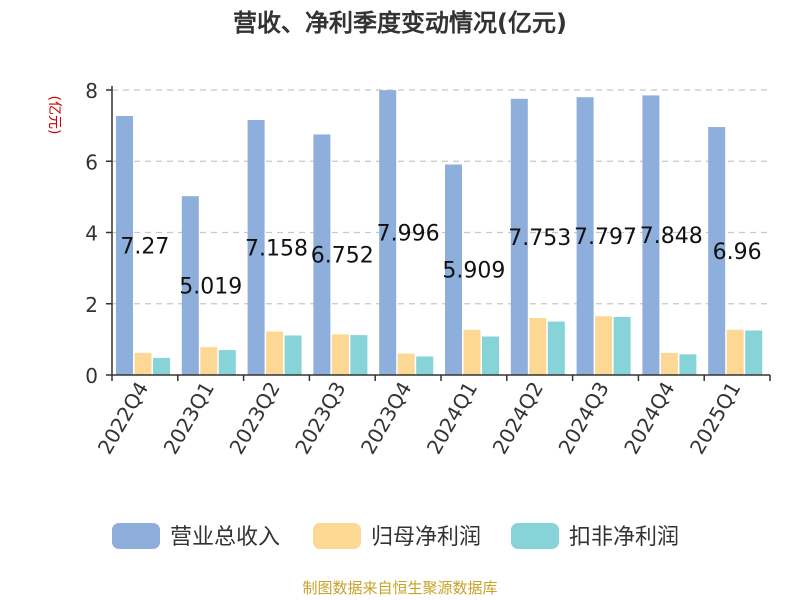  I want to click on legend-item: 扣非净利润, so click(595, 536).